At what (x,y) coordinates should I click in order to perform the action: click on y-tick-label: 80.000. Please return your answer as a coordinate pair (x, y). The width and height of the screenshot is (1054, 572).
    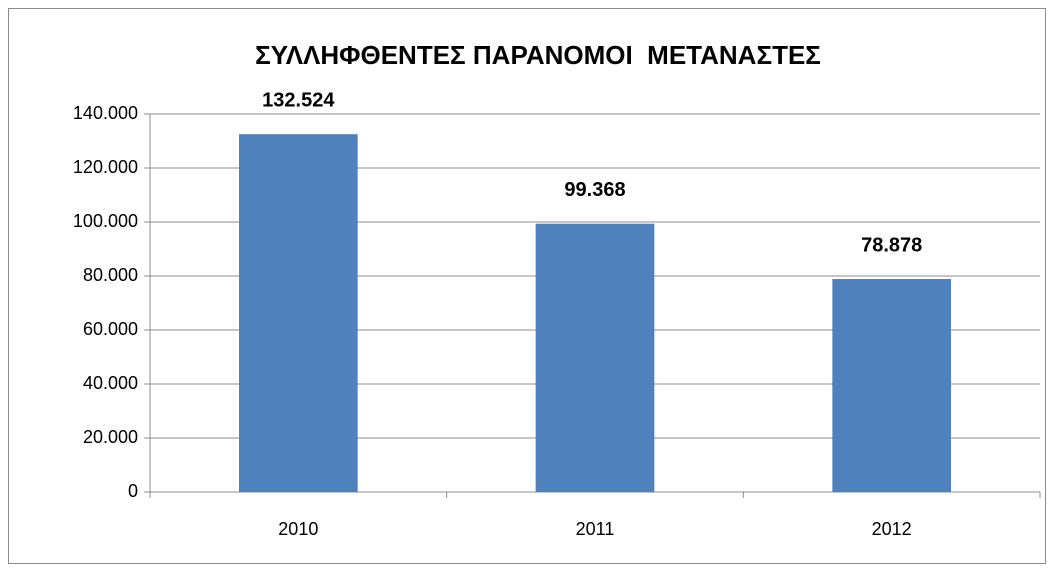
    Looking at the image, I should click on (110, 275).